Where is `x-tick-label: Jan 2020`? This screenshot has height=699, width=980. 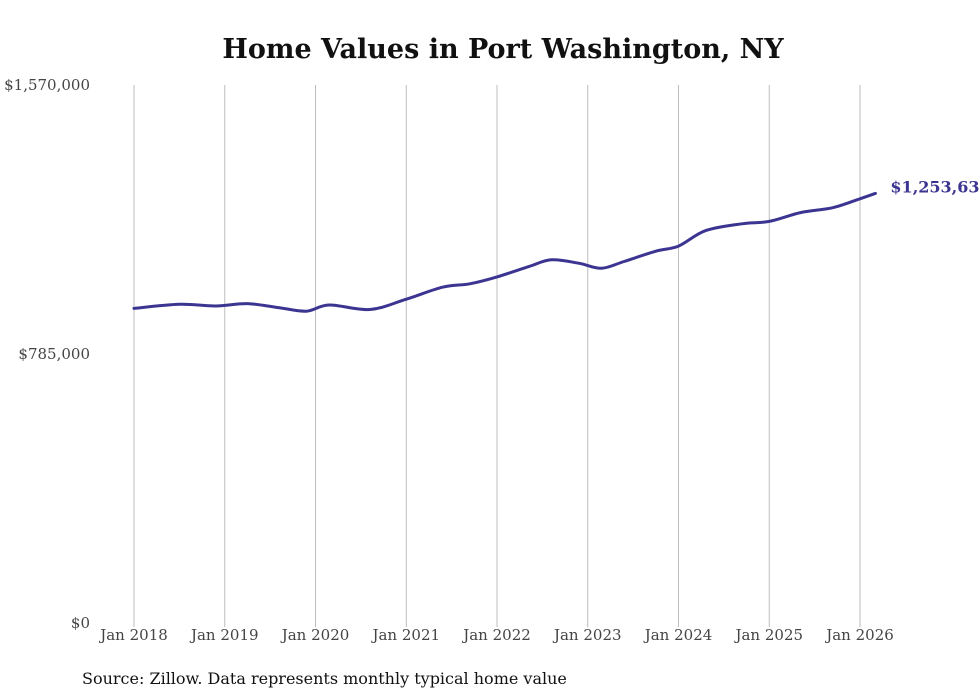 x-tick-label: Jan 2020 is located at coordinates (315, 635).